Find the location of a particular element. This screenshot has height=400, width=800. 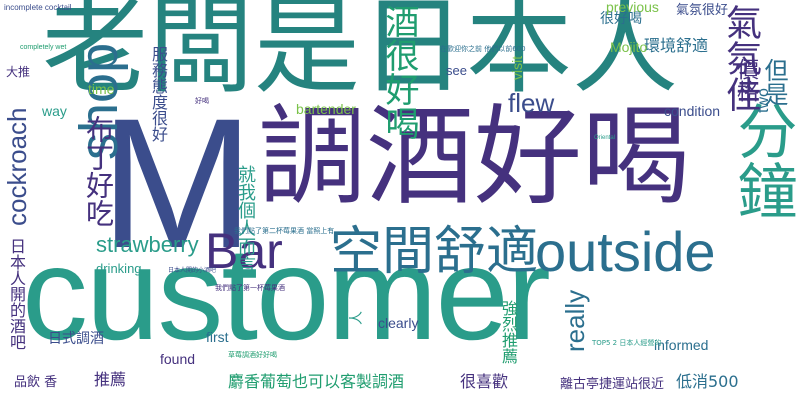

word-tai-bu-shi: 在歡迎你之前 他們以前600 is located at coordinates (483, 49).